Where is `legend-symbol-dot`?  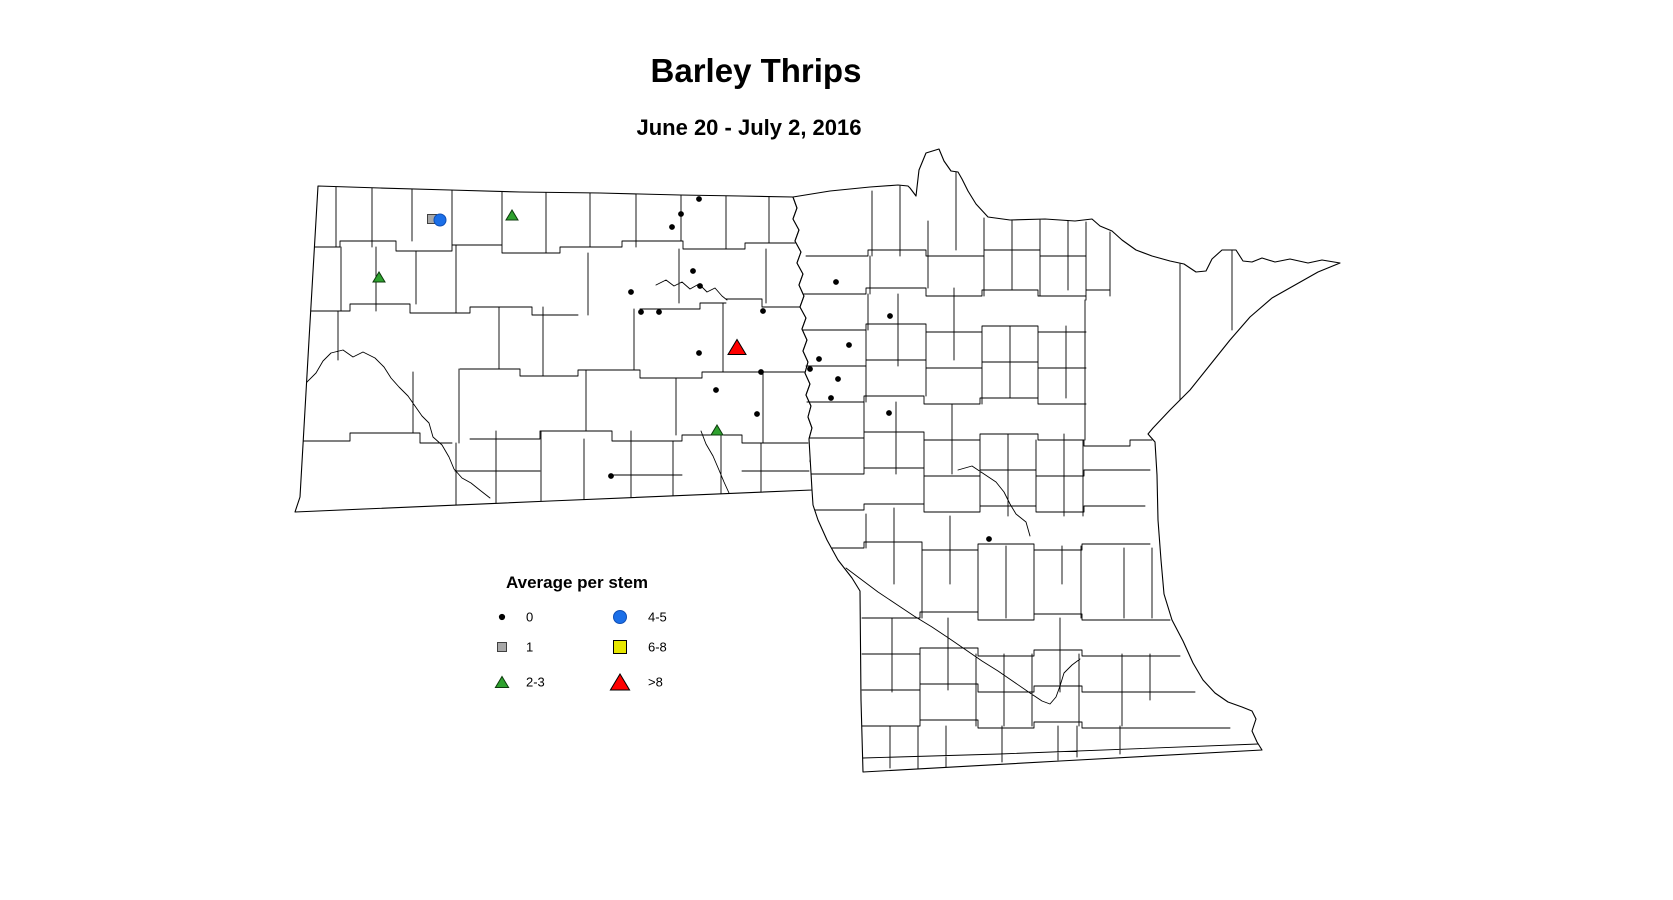 legend-symbol-dot is located at coordinates (502, 617).